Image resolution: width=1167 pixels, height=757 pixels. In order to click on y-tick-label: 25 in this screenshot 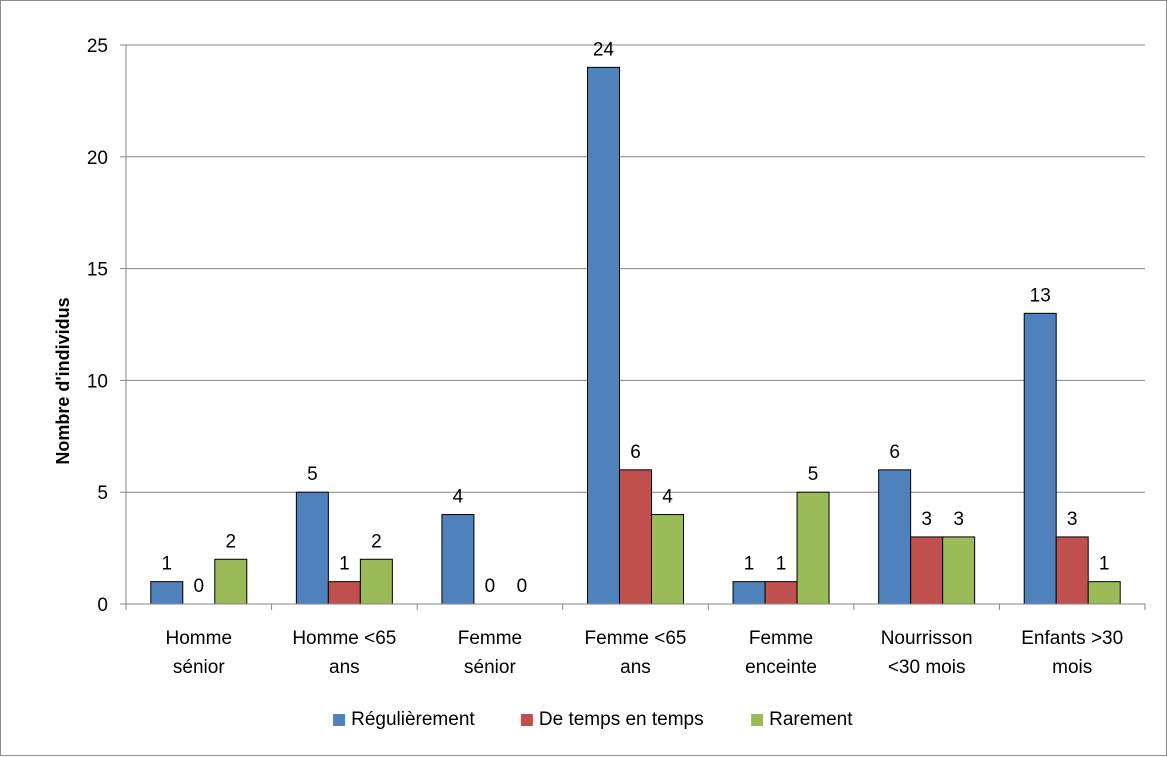, I will do `click(97, 46)`.